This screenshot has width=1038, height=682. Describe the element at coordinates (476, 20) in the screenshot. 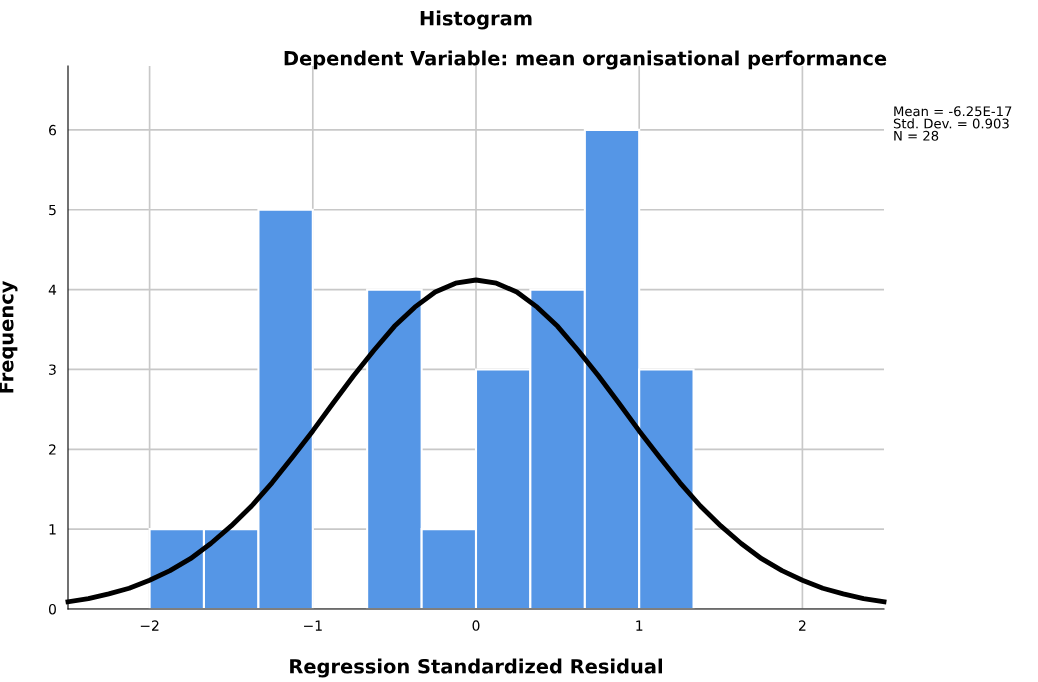

I see `chart-title: Histogram` at that location.